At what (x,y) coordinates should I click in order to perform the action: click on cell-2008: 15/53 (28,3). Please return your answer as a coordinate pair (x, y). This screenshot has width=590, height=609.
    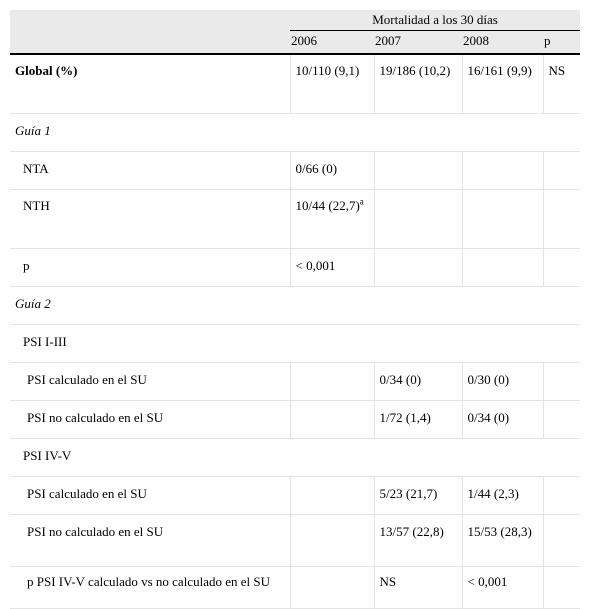
    Looking at the image, I should click on (502, 540).